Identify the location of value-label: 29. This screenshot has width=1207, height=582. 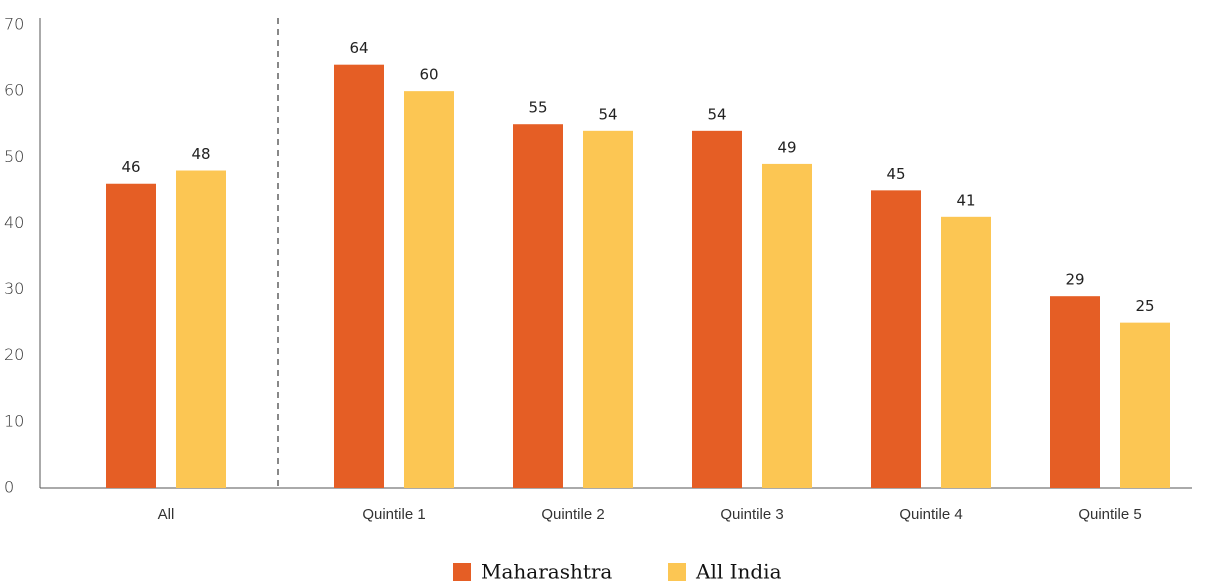
(1074, 280).